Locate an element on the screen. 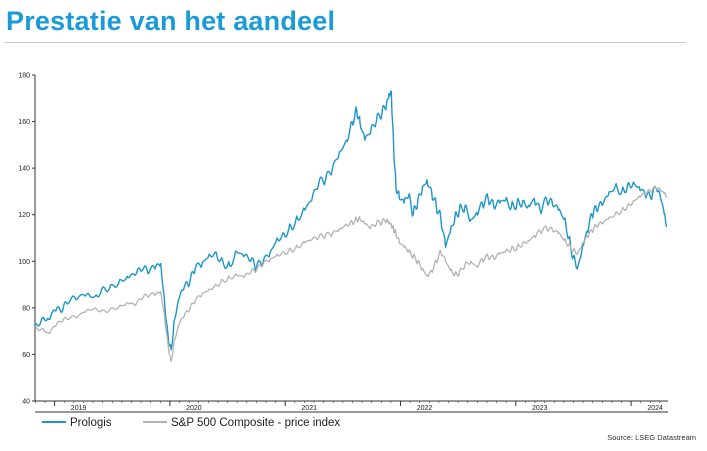 Image resolution: width=707 pixels, height=451 pixels. chart-legend: Prologis S&P 500 Composite - price index is located at coordinates (191, 423).